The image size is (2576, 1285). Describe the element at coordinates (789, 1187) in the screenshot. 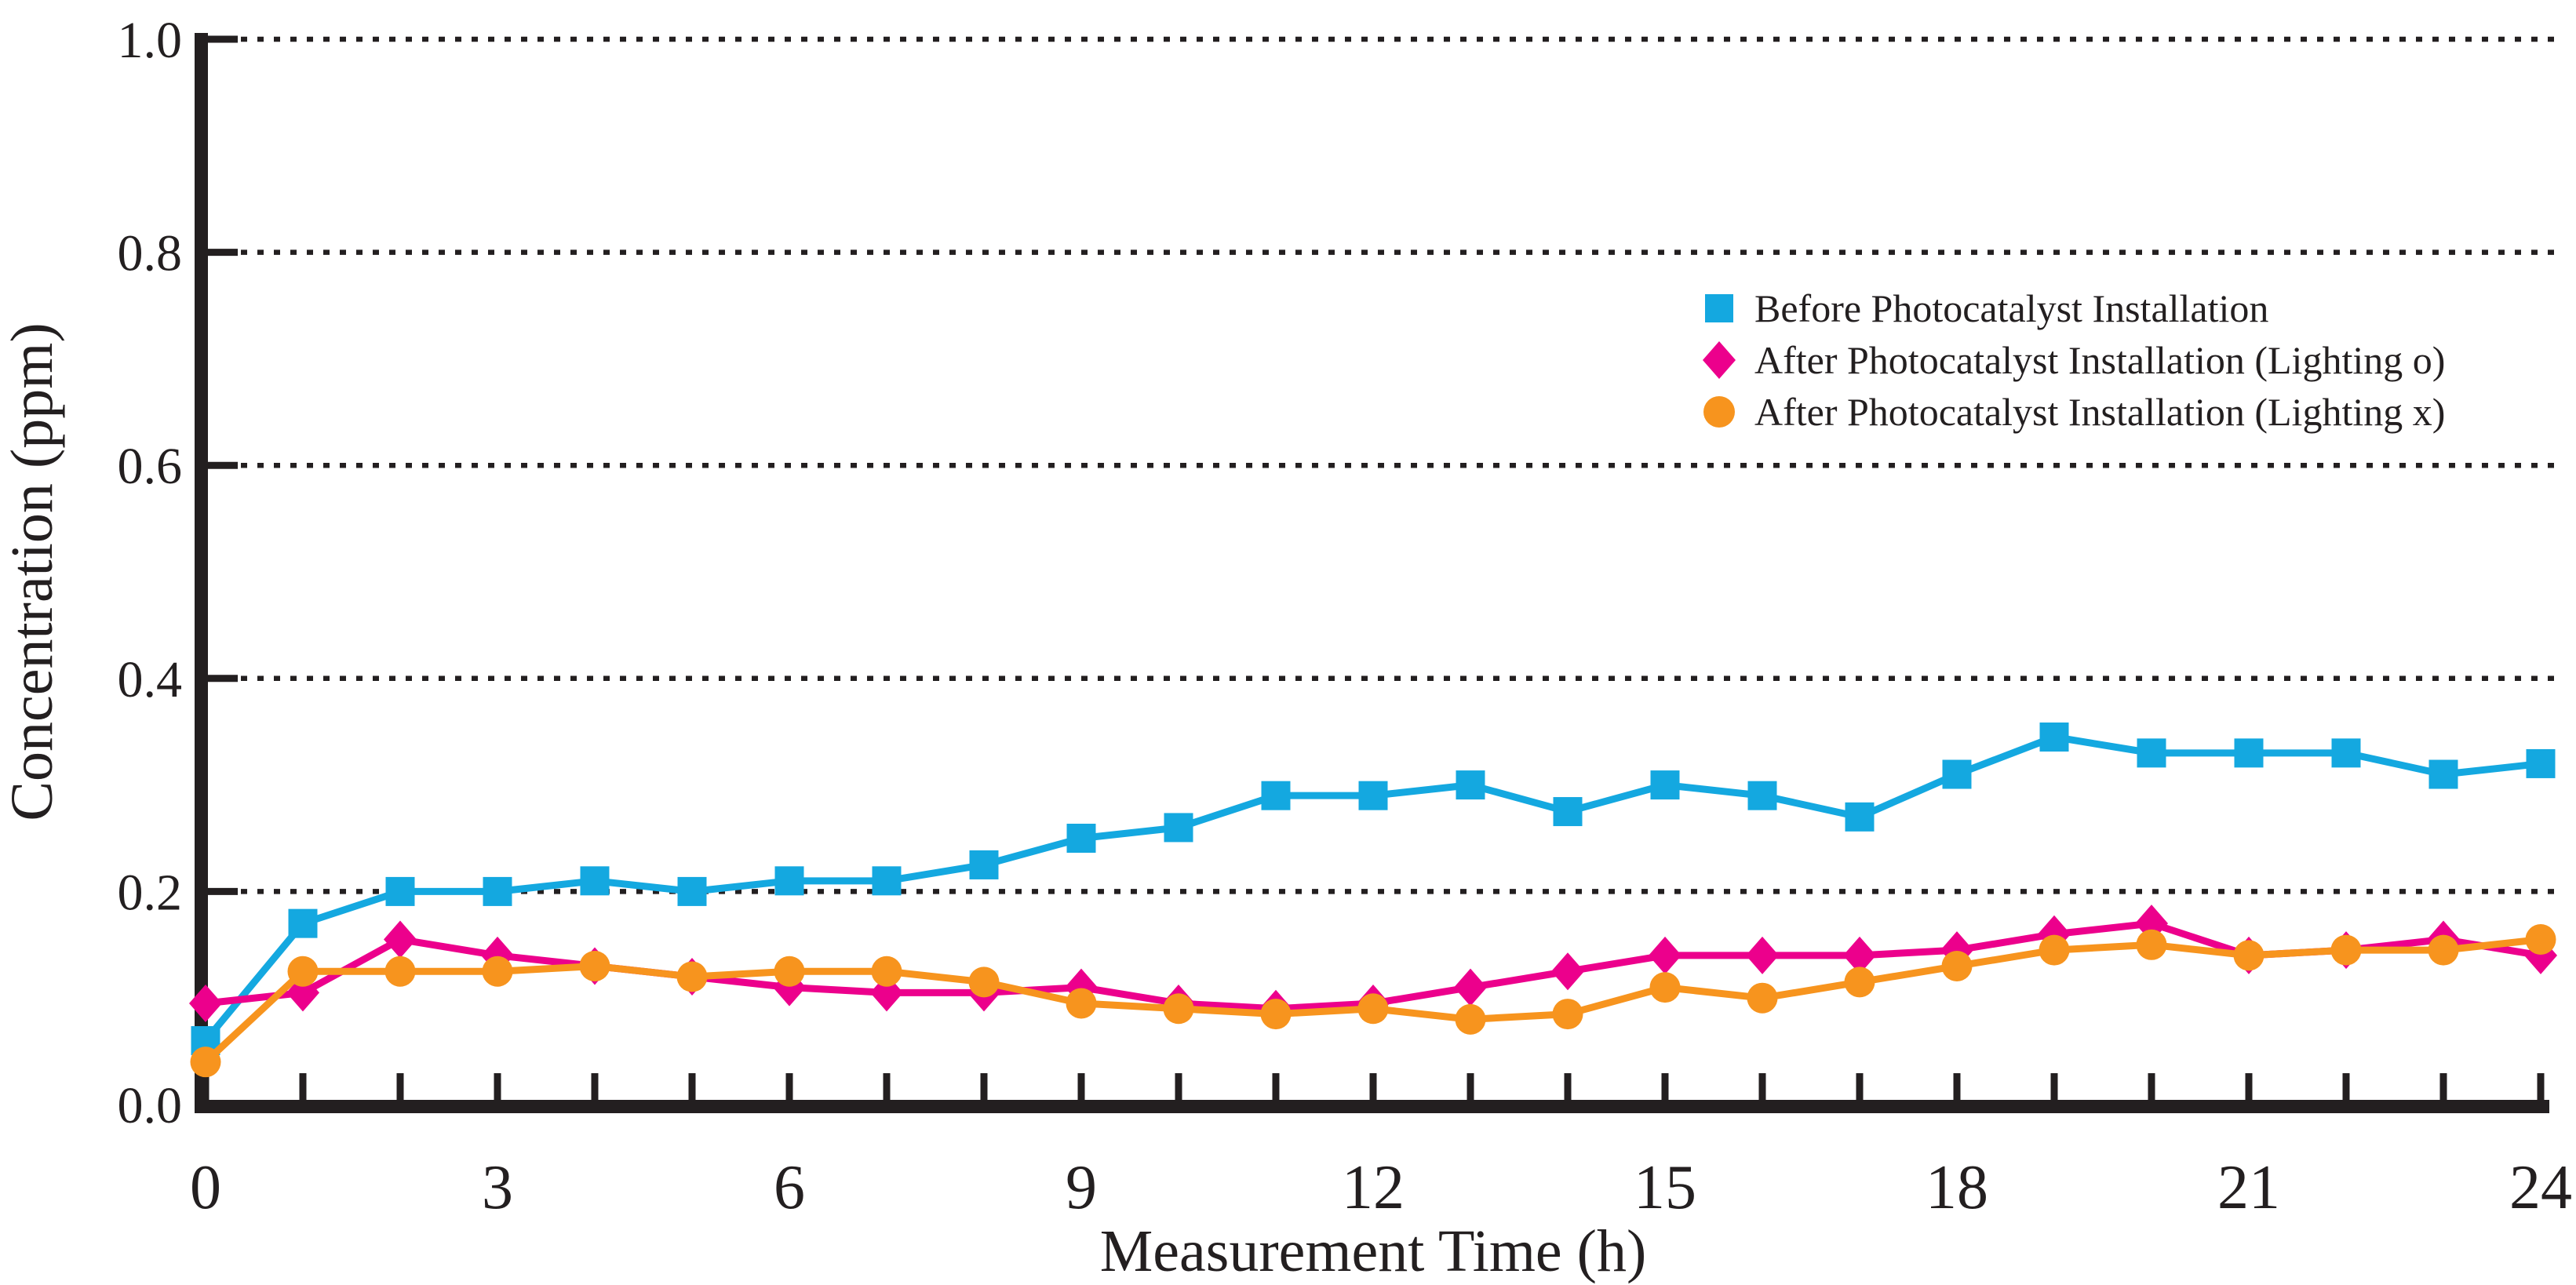

I see `x-tick-label: 6` at that location.